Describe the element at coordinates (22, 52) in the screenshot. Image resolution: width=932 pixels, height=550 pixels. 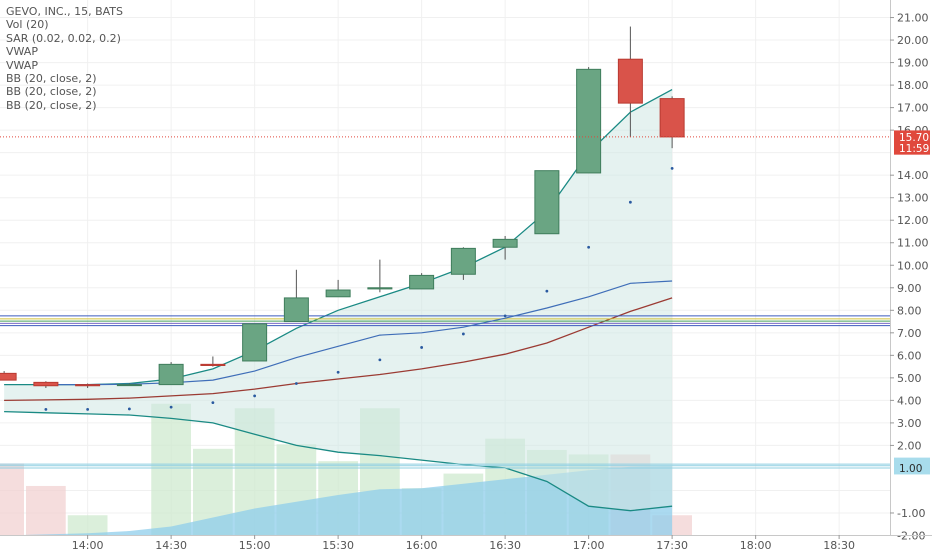
I see `legend-item-vwap: VWAP` at that location.